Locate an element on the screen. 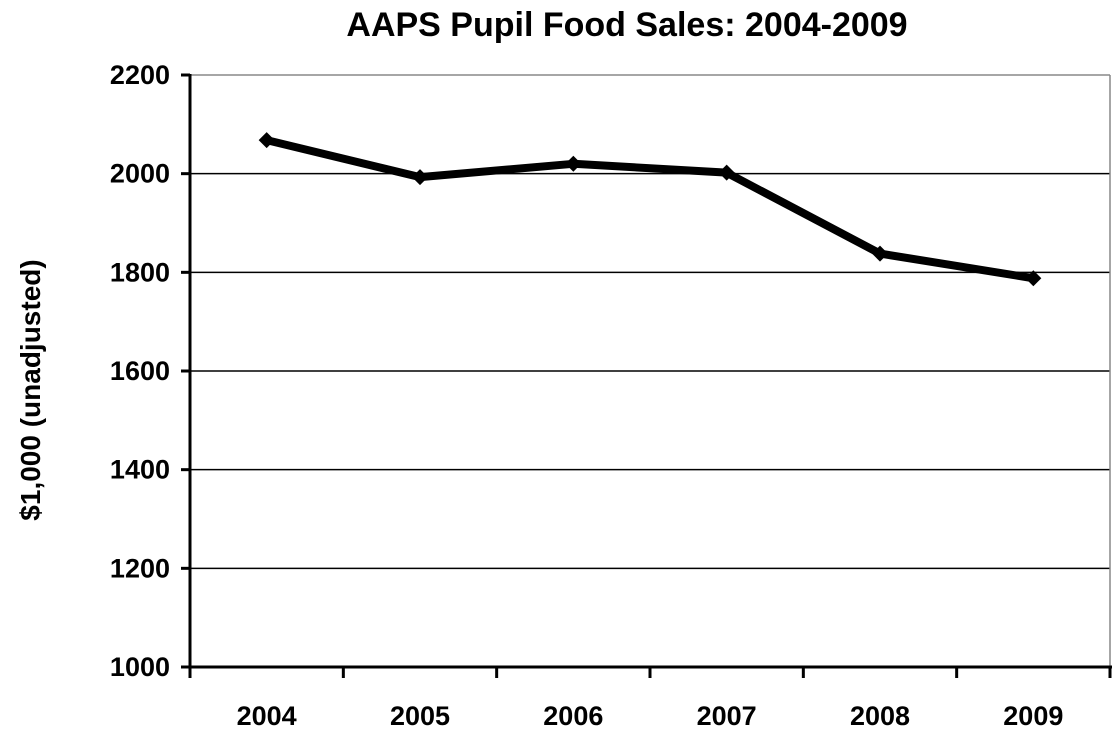 This screenshot has height=729, width=1117. data-point-2004 is located at coordinates (266, 140).